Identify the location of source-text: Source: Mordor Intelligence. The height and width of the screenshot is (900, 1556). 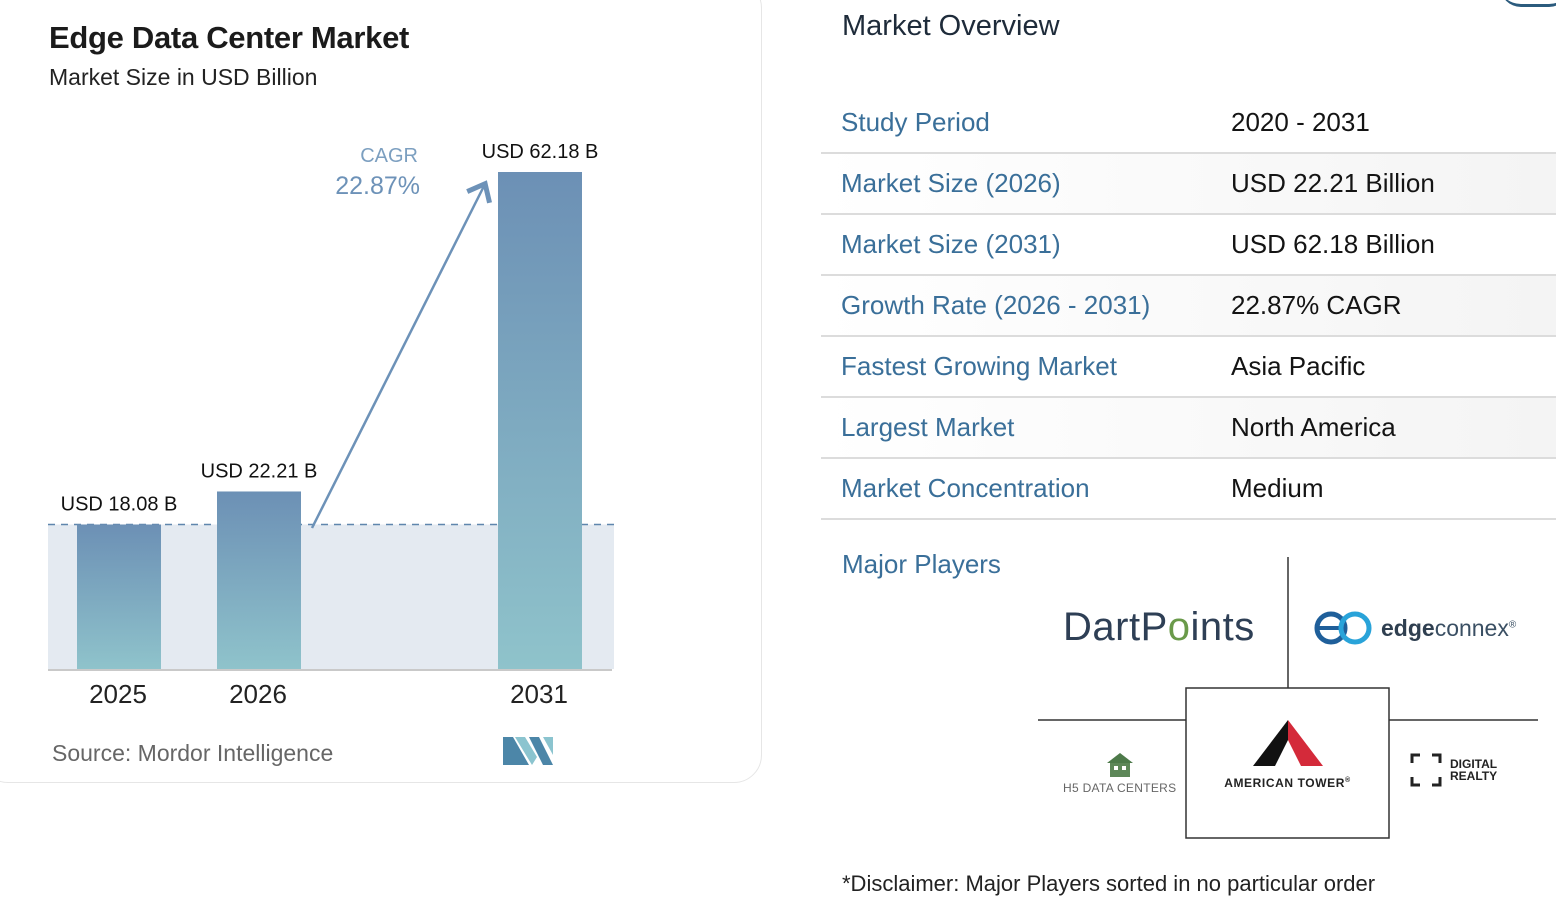
(193, 753).